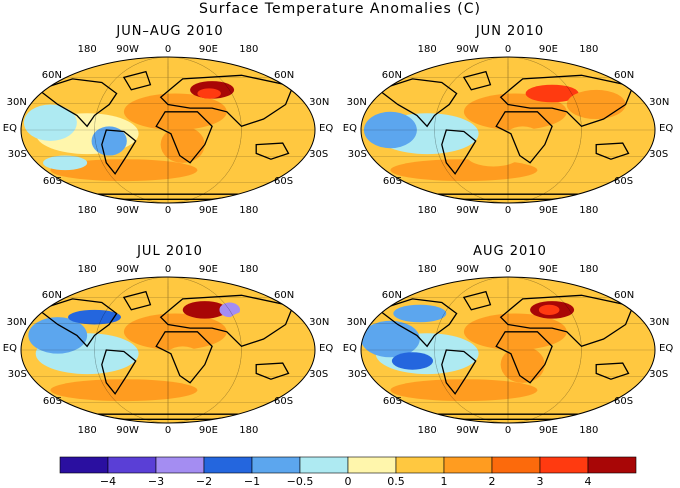 This screenshot has height=488, width=680. Describe the element at coordinates (444, 481) in the screenshot. I see `colorbar-tick-label: 1` at that location.